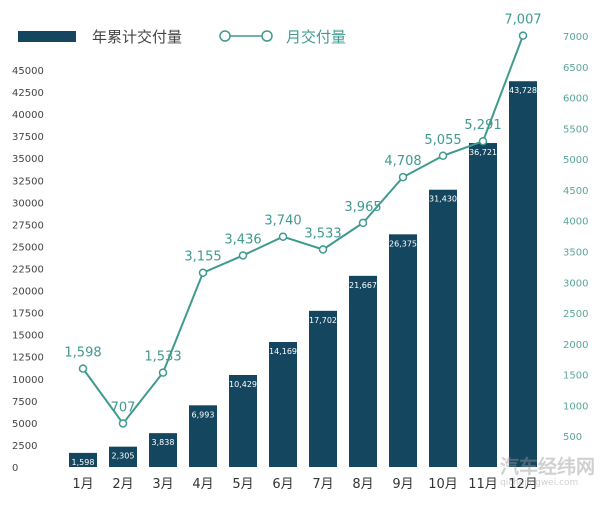 This screenshot has height=512, width=600. I want to click on x-tick-label: 1月, so click(82, 484).